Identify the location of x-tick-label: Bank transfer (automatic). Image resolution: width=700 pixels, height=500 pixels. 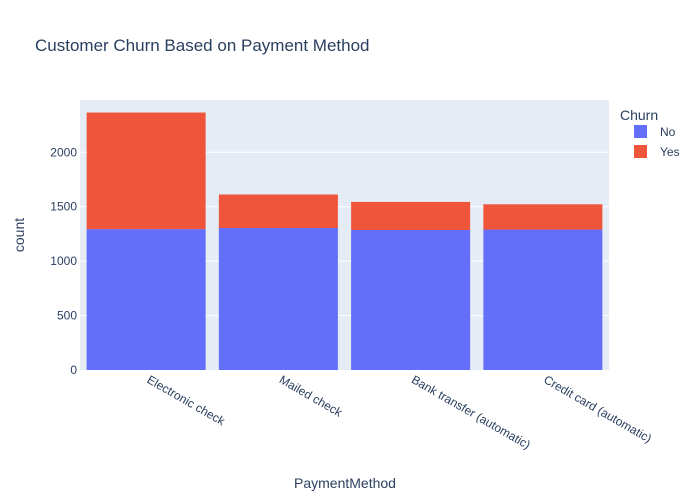
(471, 411).